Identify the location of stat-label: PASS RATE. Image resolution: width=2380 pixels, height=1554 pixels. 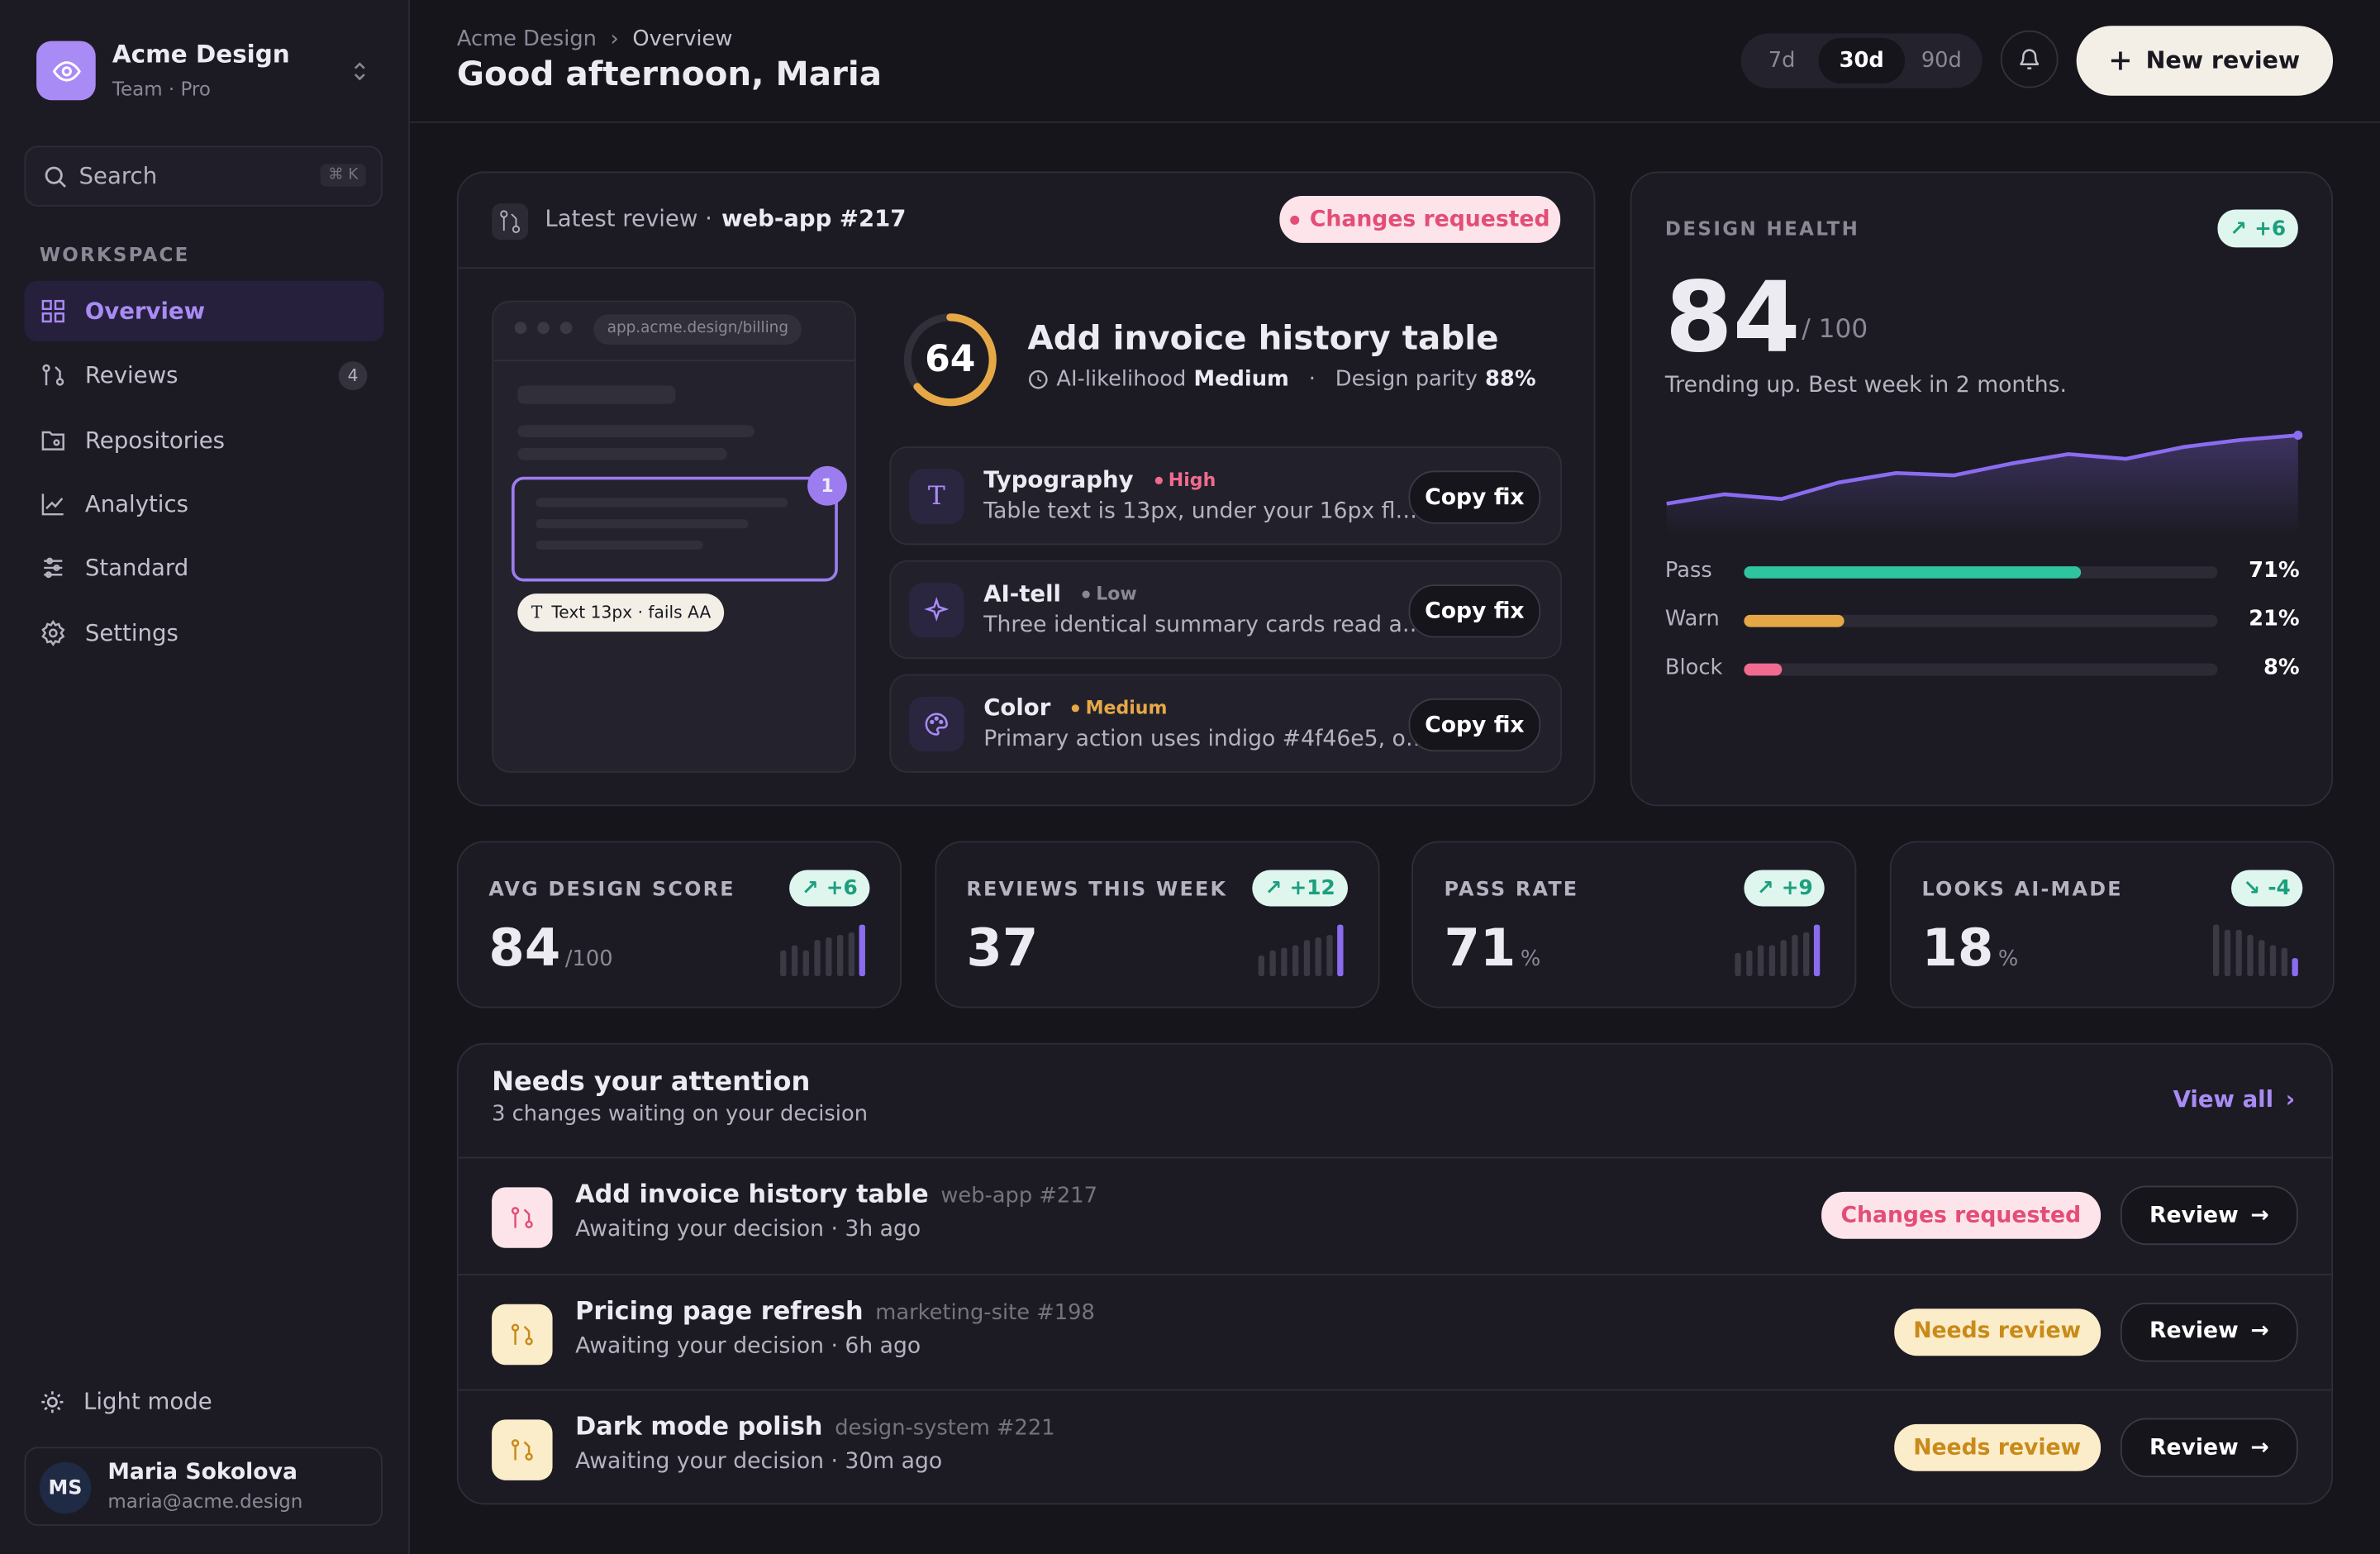
(1511, 891).